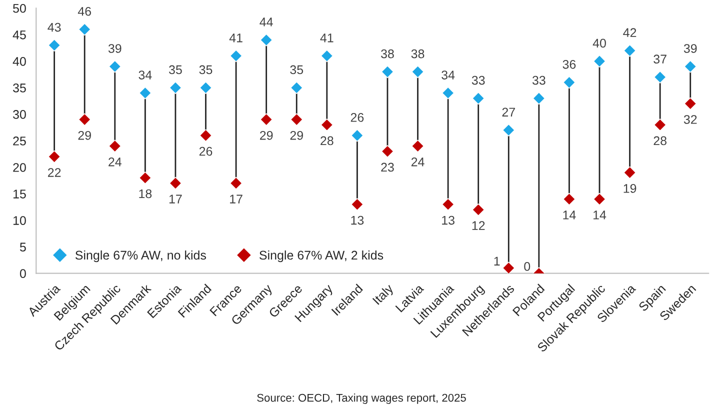  Describe the element at coordinates (85, 11) in the screenshot. I see `data-label: 46` at that location.